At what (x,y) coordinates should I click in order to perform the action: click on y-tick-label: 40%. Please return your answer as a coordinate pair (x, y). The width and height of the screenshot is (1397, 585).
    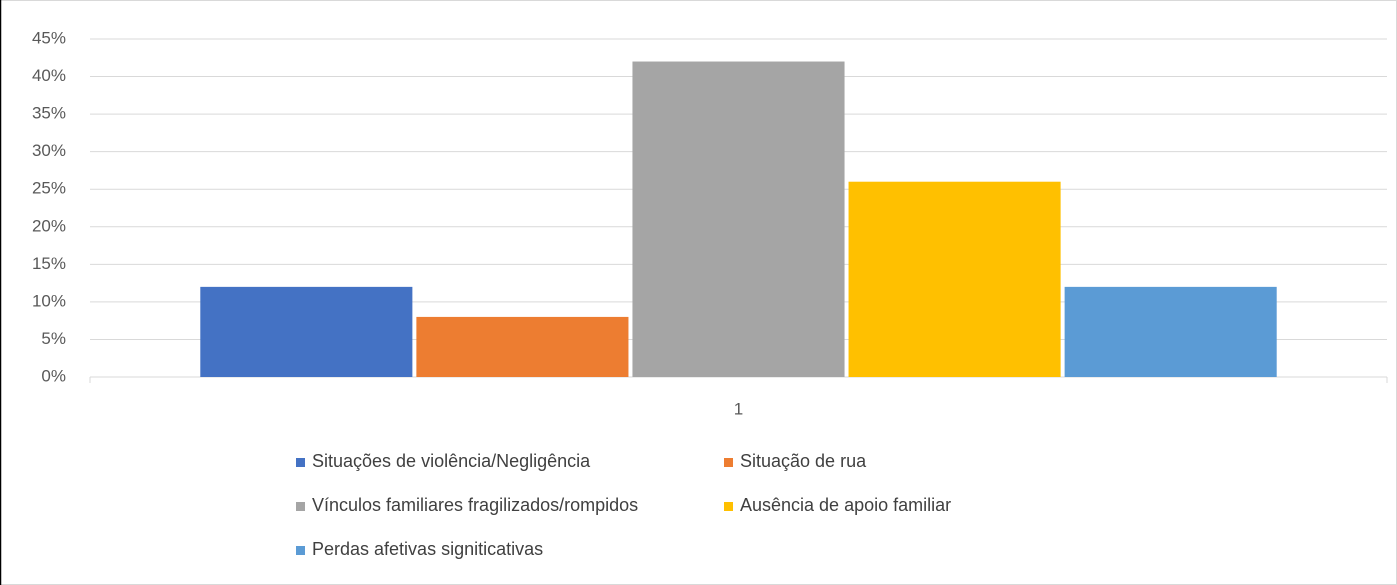
    Looking at the image, I should click on (49, 75).